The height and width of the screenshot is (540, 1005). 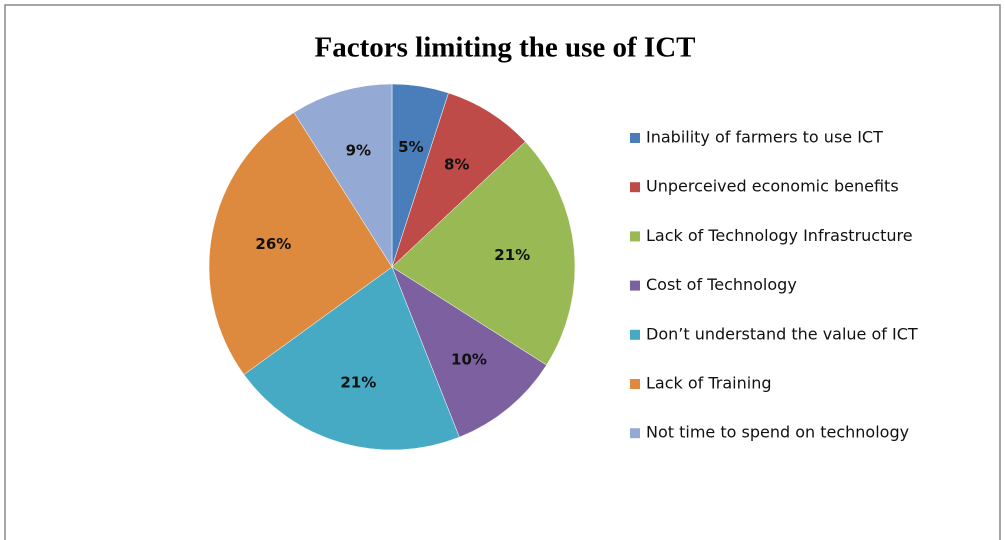 I want to click on chart-title: Factors limiting the use of ICT, so click(x=505, y=48).